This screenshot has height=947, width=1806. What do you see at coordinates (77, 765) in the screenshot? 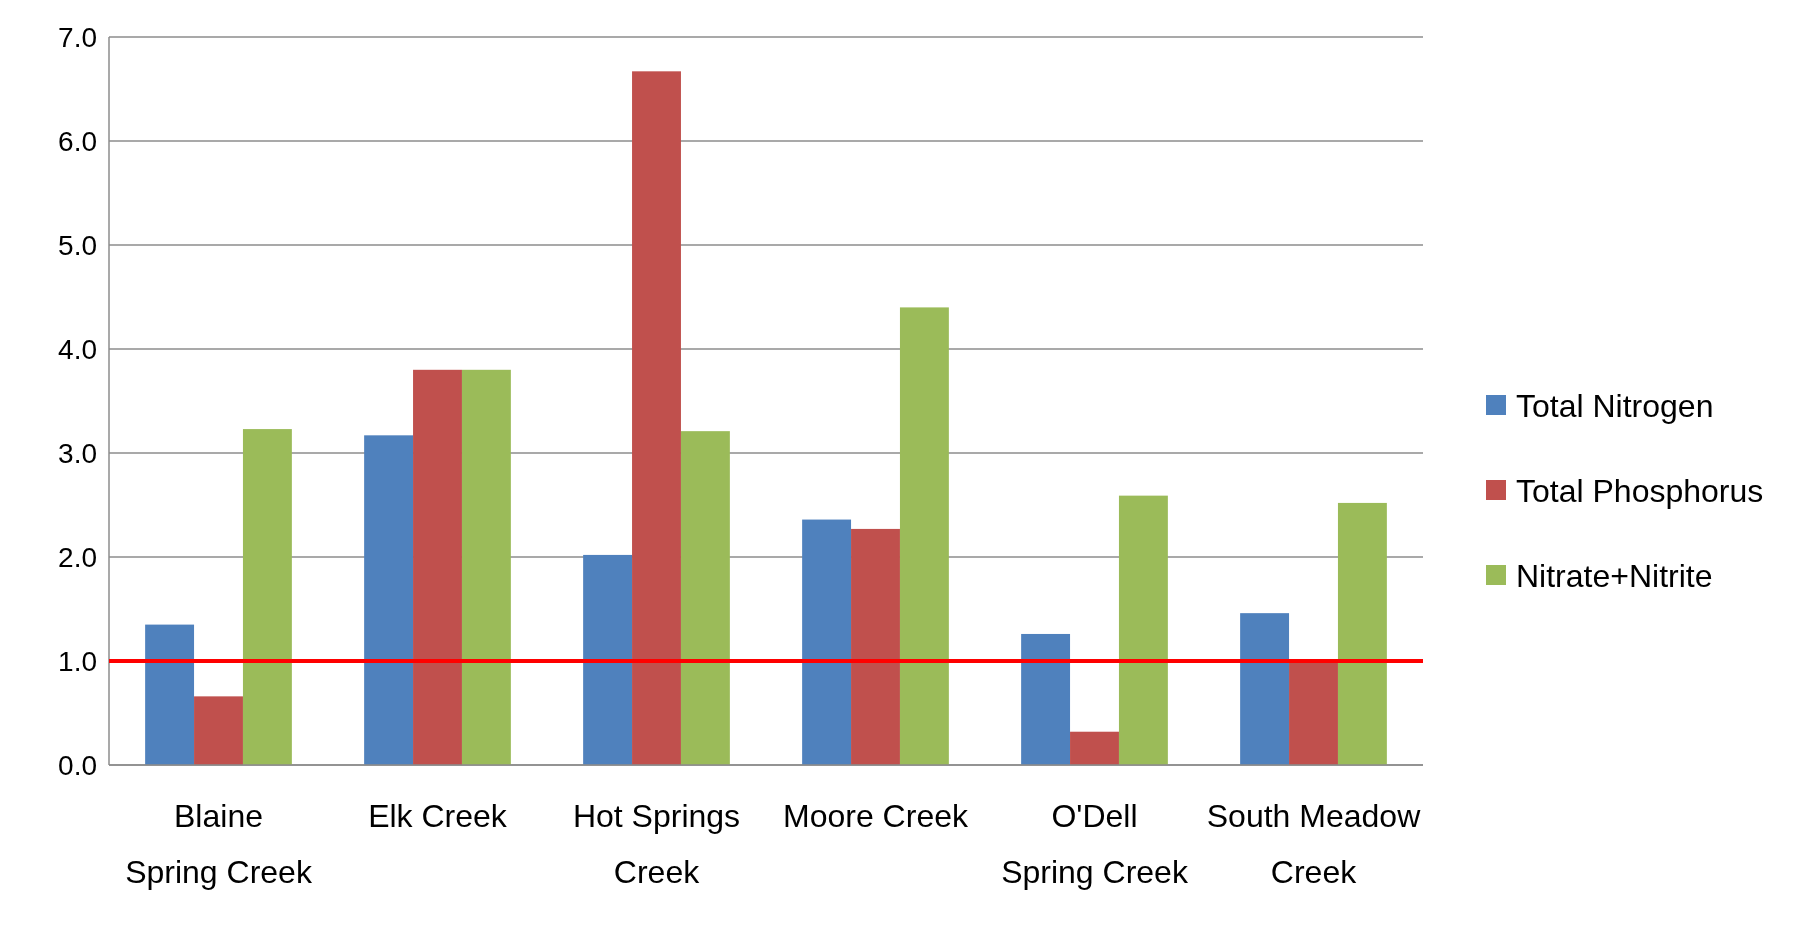
I see `y-tick-label: 0.0` at bounding box center [77, 765].